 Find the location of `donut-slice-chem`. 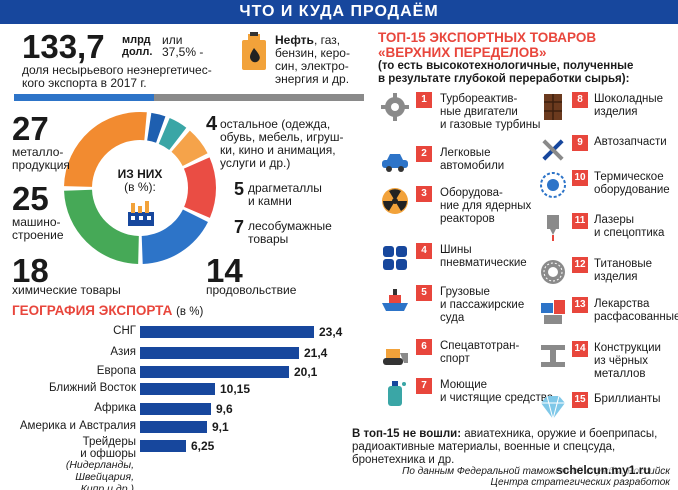

donut-slice-chem is located at coordinates (174, 236).